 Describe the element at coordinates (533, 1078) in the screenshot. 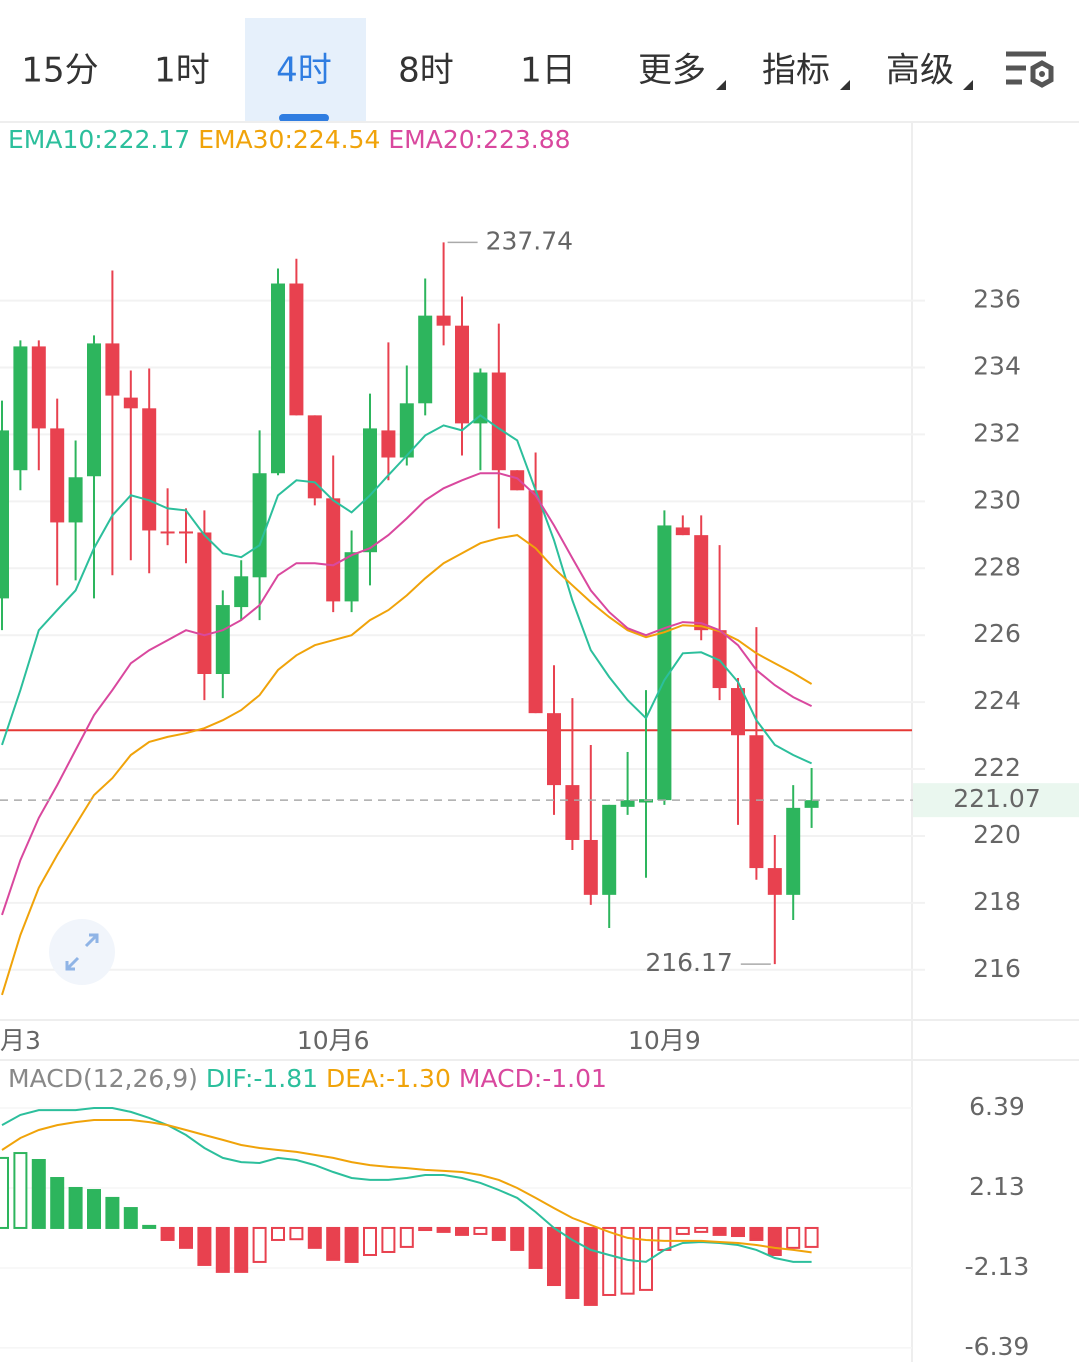

I see `legend-entry: MACD:-1.01` at that location.